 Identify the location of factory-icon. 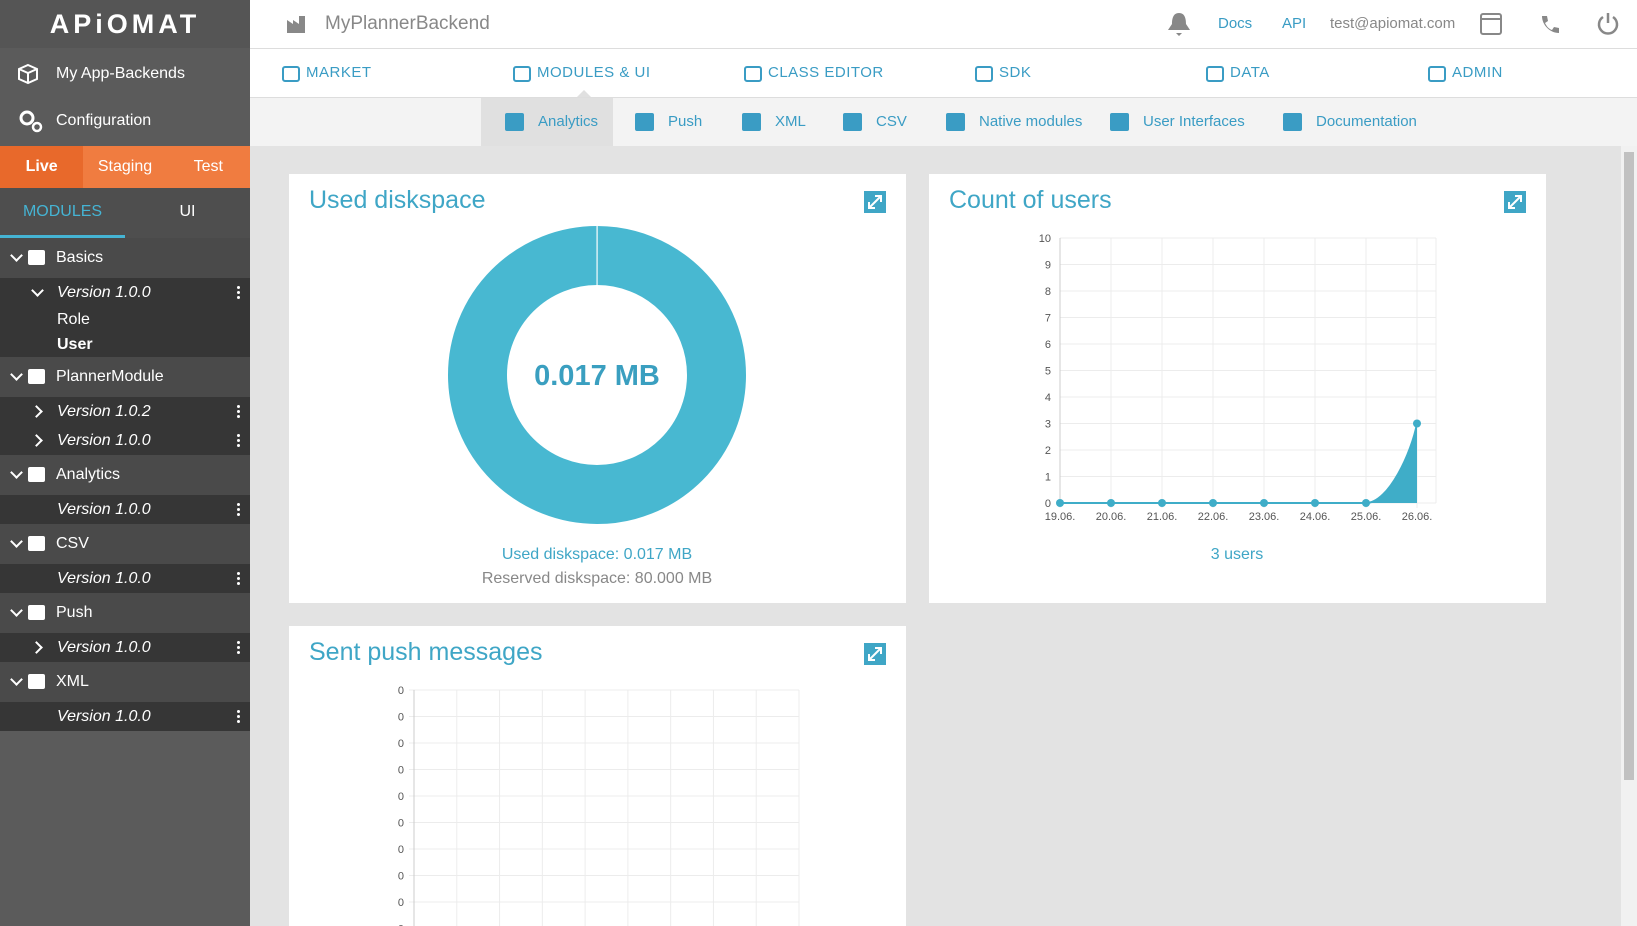
(296, 24).